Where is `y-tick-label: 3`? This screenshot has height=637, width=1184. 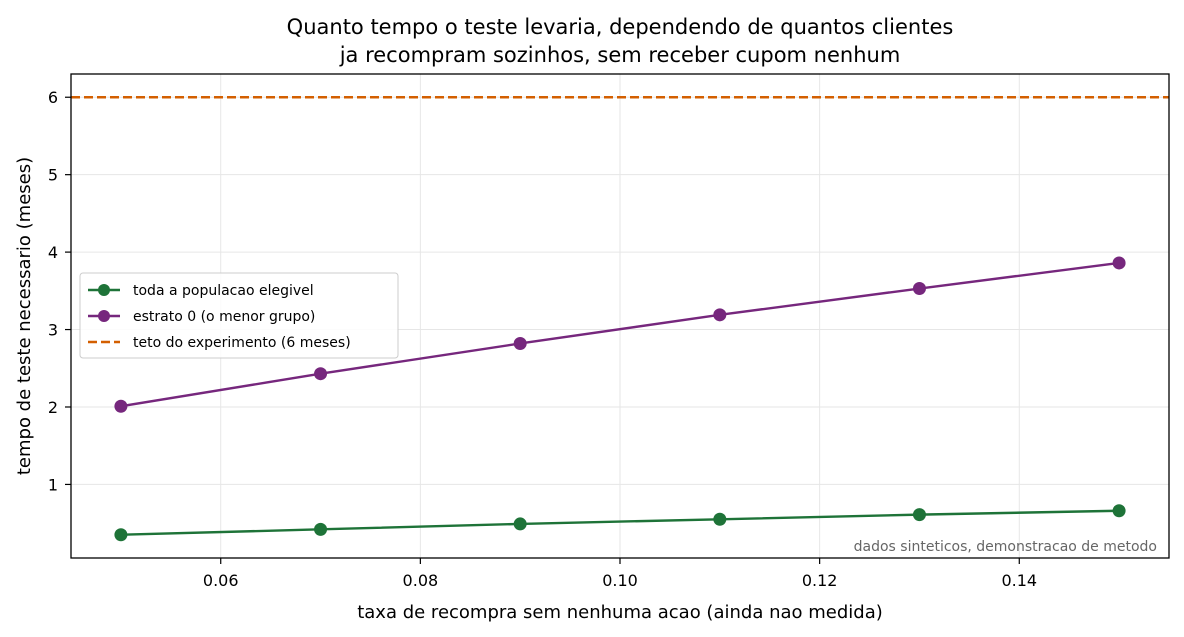 y-tick-label: 3 is located at coordinates (53, 330).